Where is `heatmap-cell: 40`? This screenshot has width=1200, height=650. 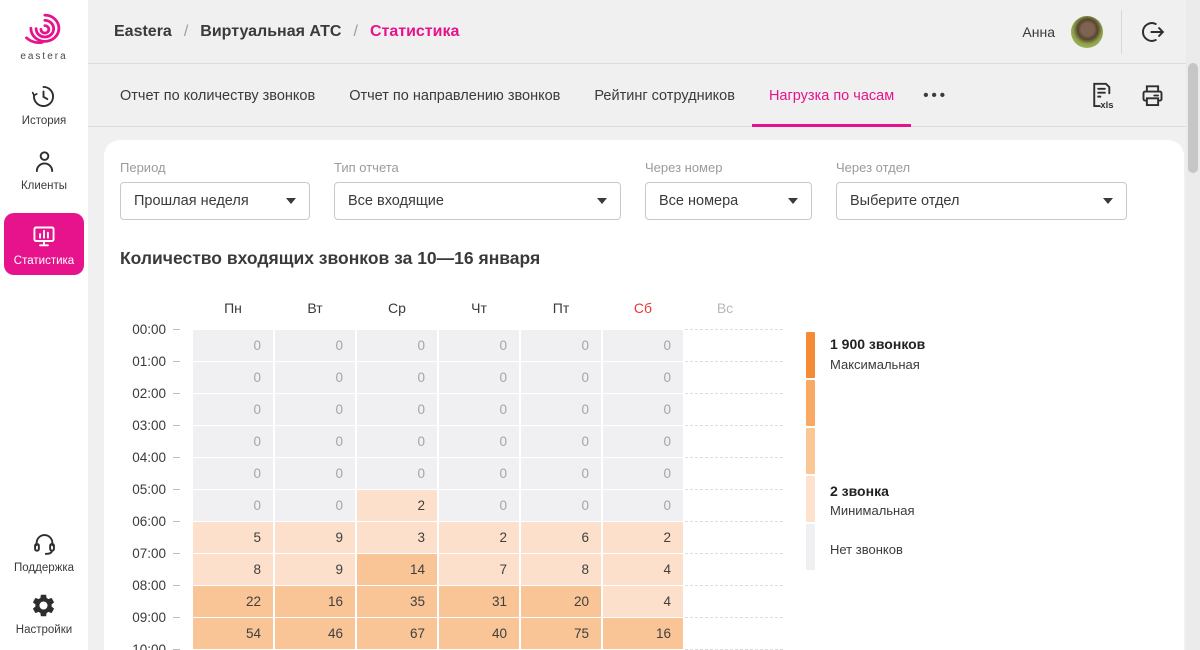 heatmap-cell: 40 is located at coordinates (479, 633).